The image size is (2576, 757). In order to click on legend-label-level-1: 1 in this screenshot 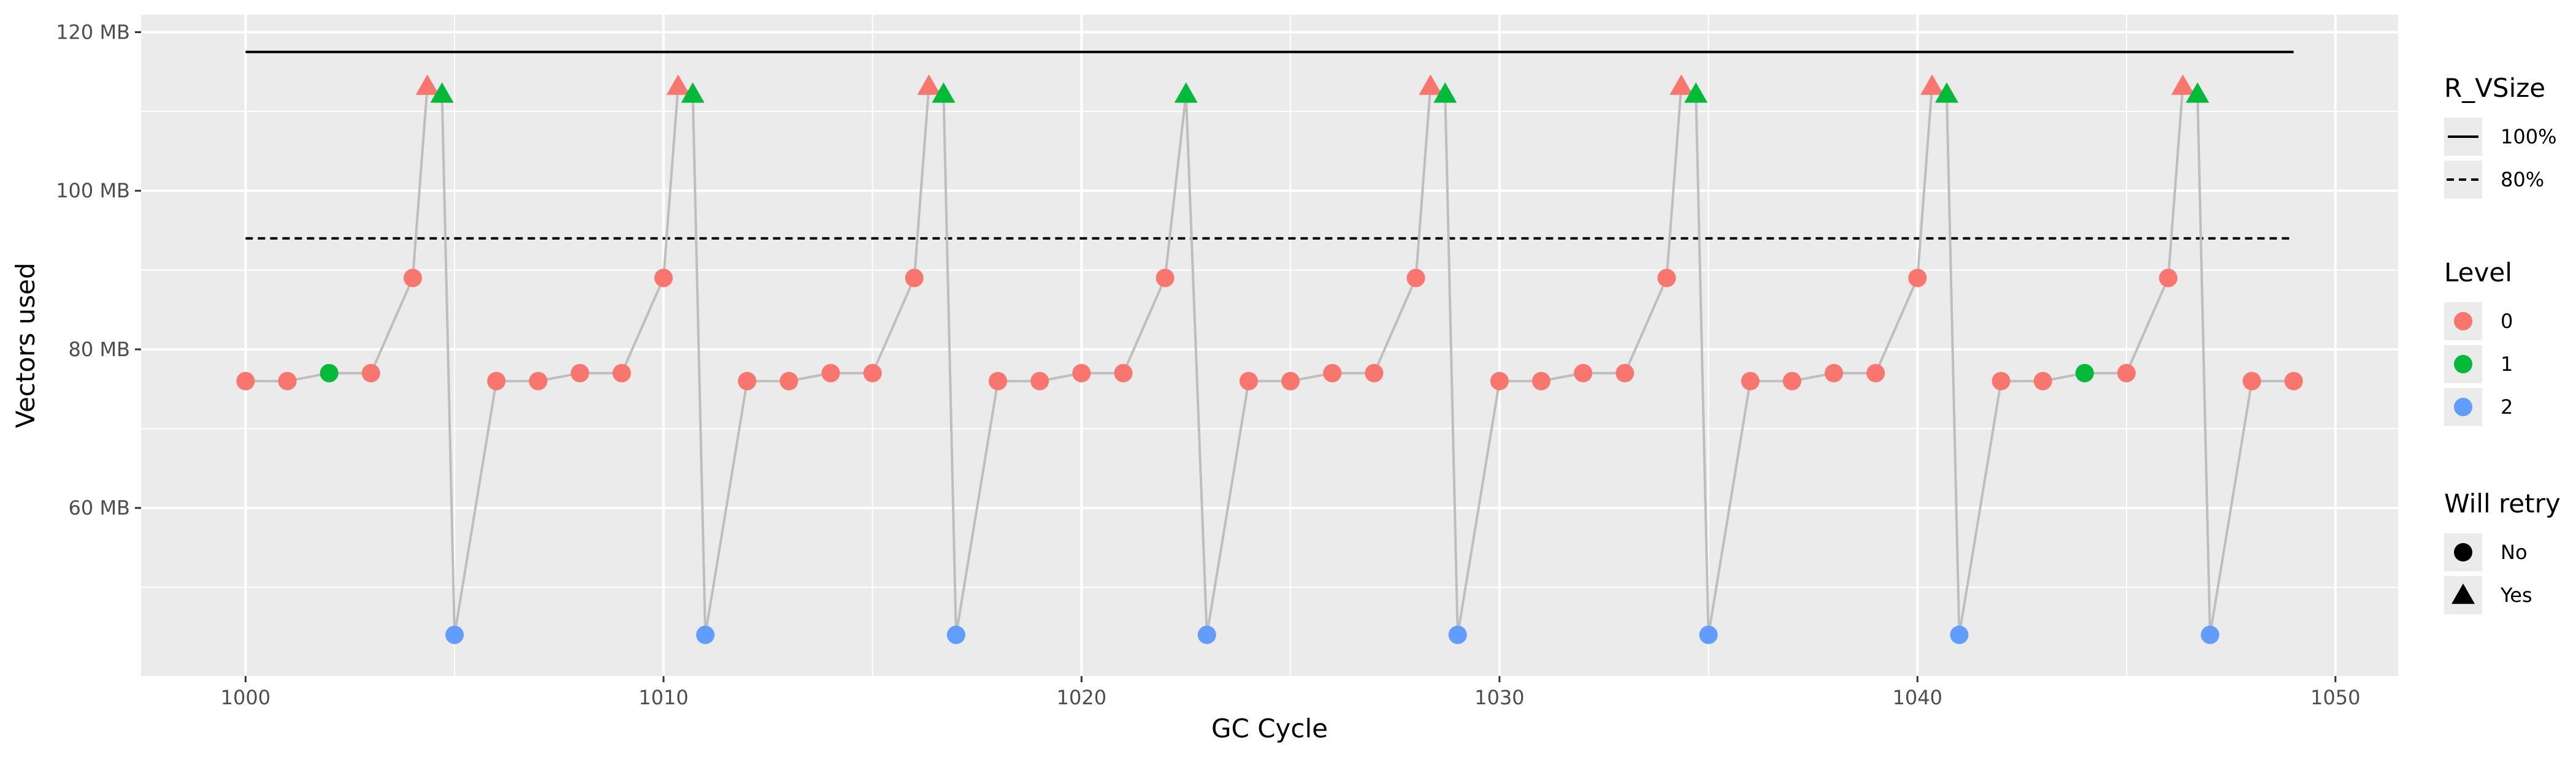, I will do `click(2507, 364)`.